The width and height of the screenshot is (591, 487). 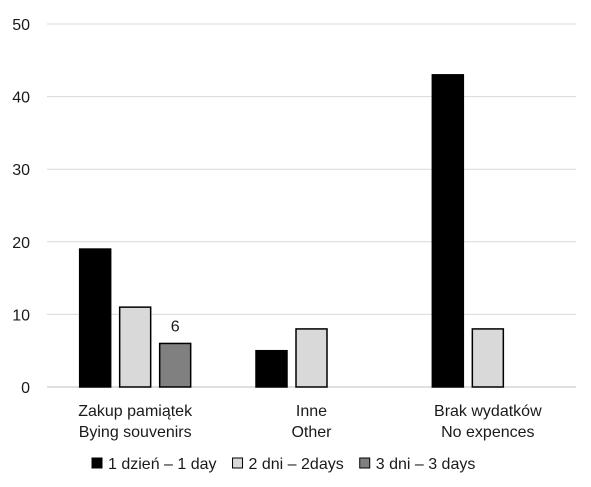 What do you see at coordinates (21, 207) in the screenshot?
I see `y-axis-ticks: 0 10 20 30 40 50` at bounding box center [21, 207].